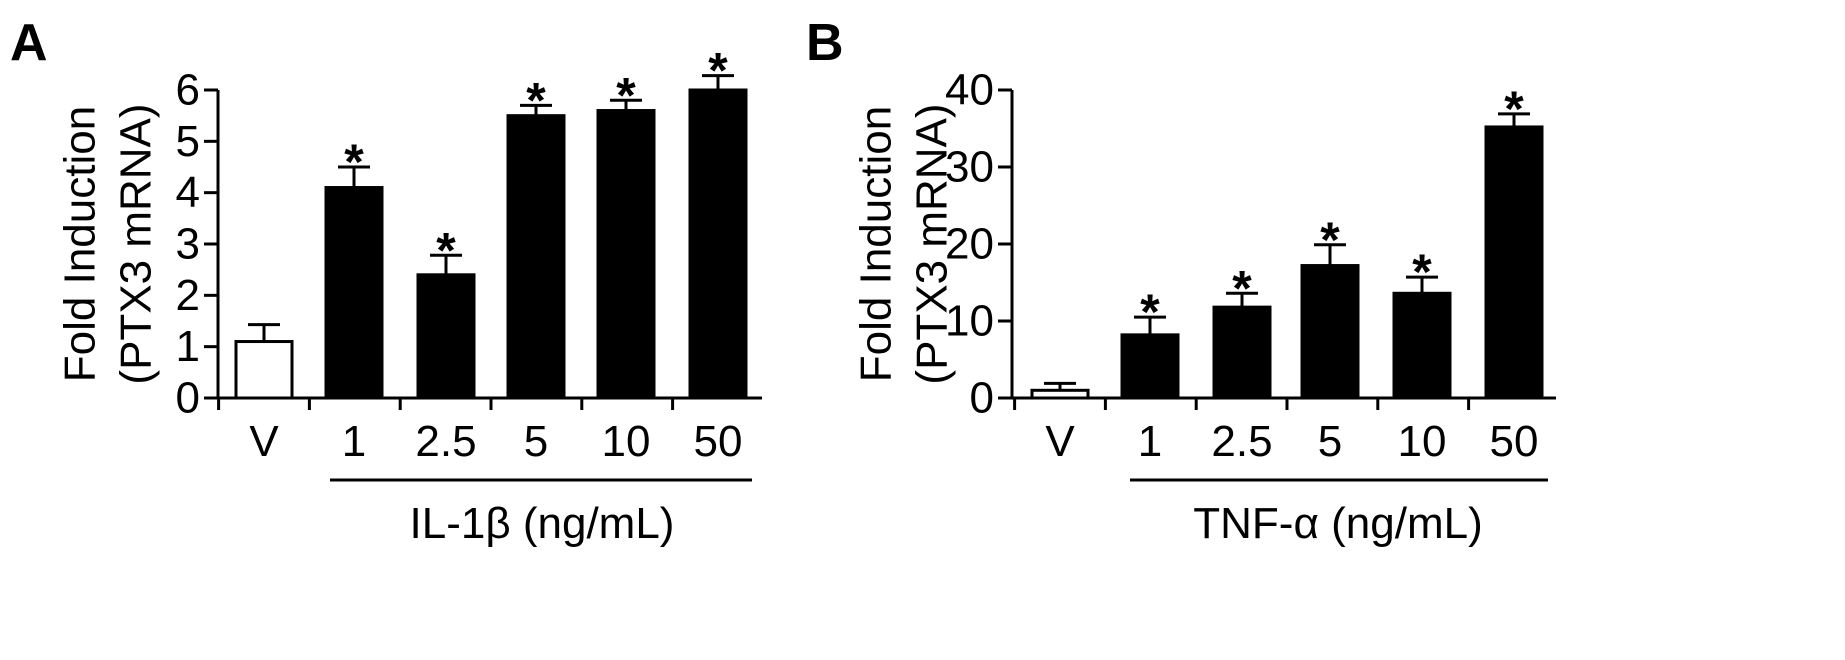 The width and height of the screenshot is (1845, 660). What do you see at coordinates (969, 321) in the screenshot?
I see `y-tick-label: 10` at bounding box center [969, 321].